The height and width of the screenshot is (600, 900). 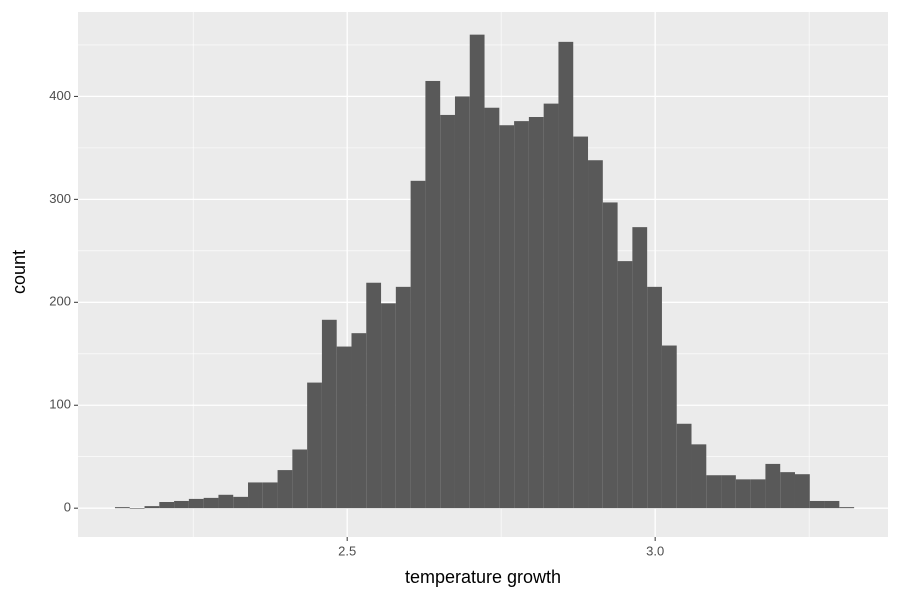 I want to click on y-axis-label: count, so click(x=19, y=272).